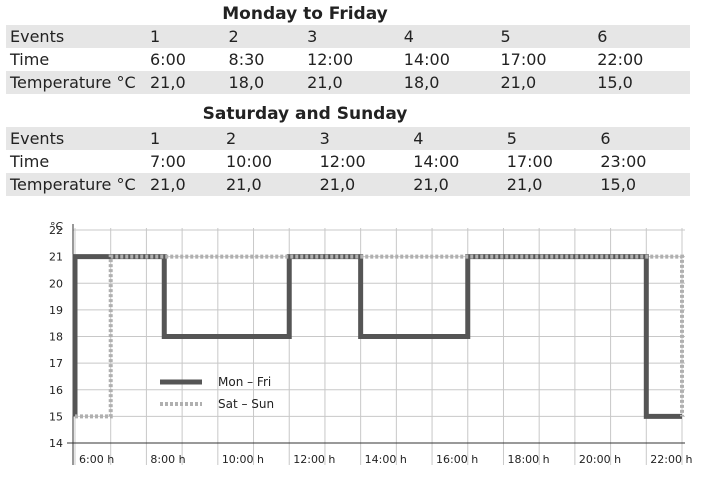 The height and width of the screenshot is (477, 717). I want to click on table-cell: 8:30, so click(246, 59).